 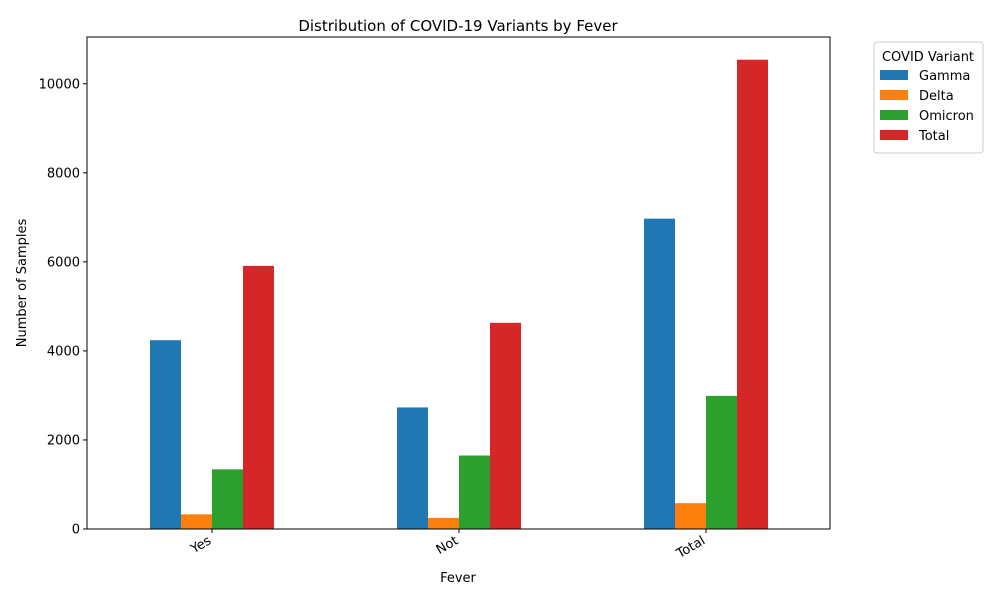 I want to click on bar-omicron-total, so click(x=721, y=462).